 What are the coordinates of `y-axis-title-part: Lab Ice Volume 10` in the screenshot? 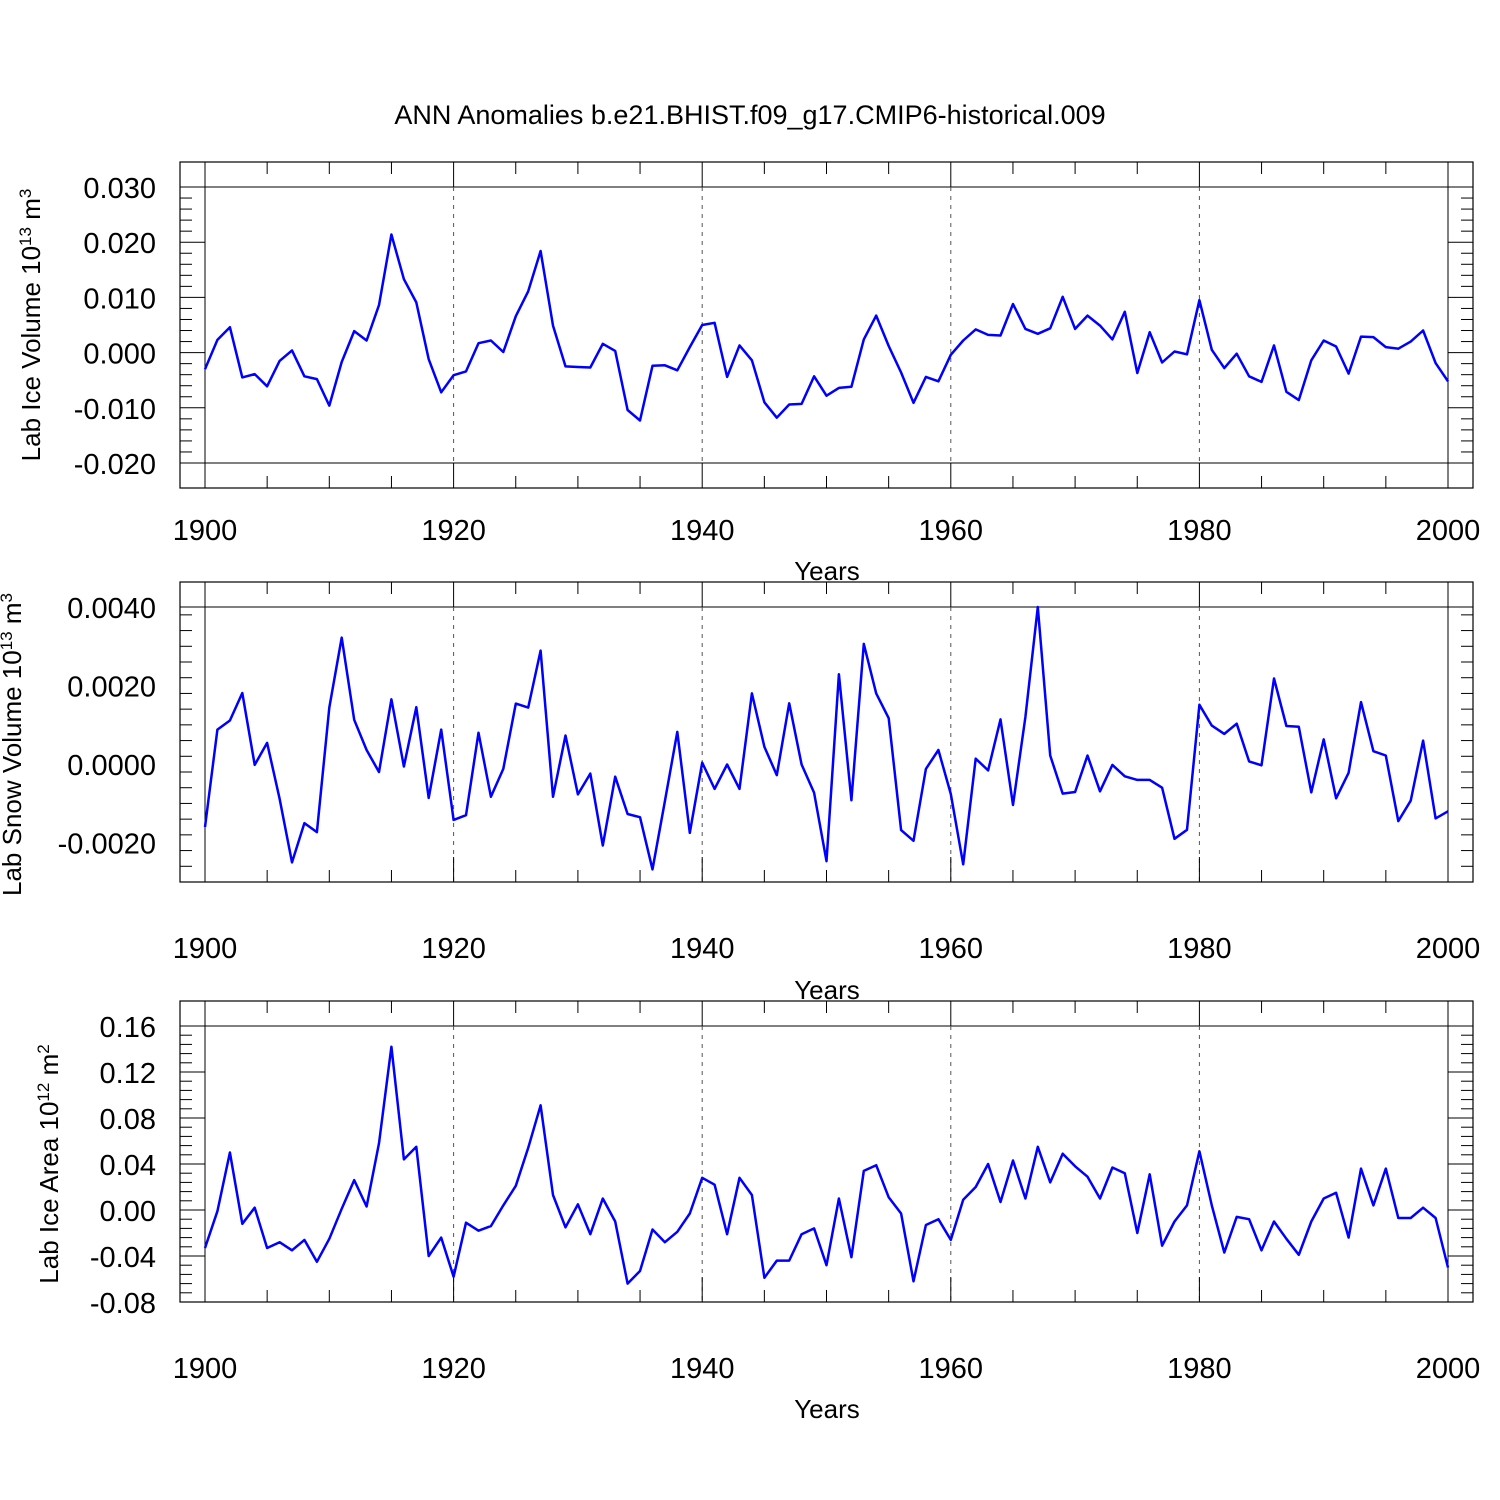 It's located at (31, 353).